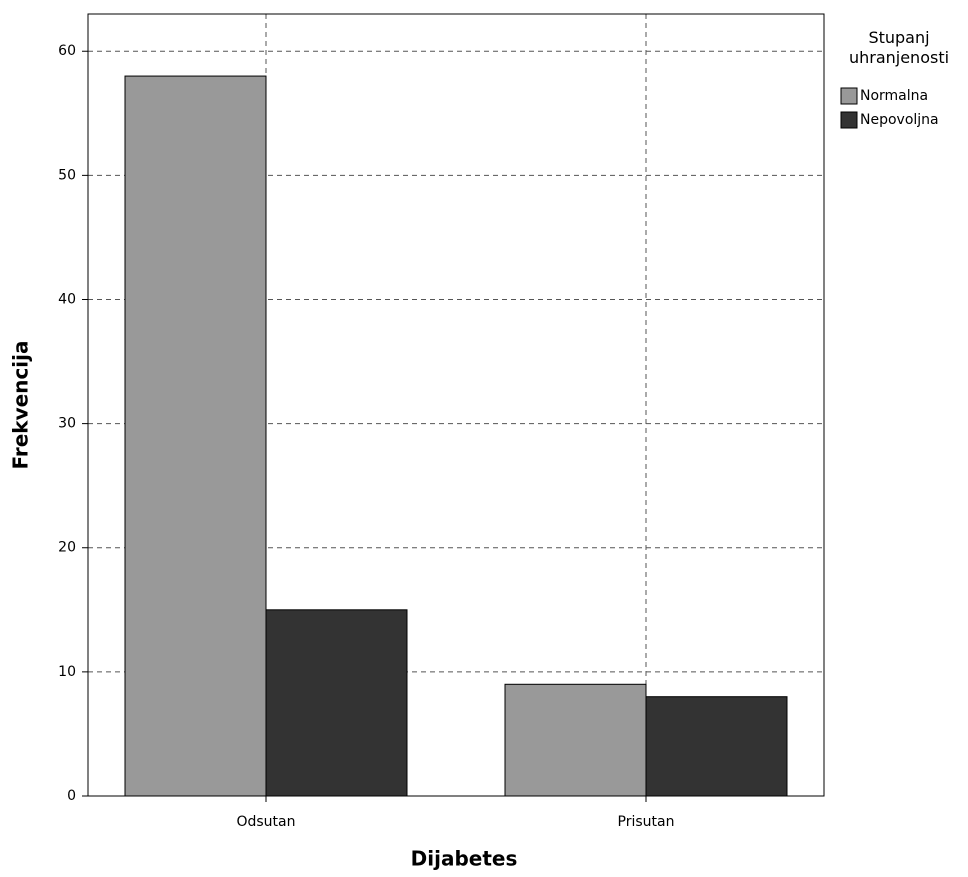  Describe the element at coordinates (21, 404) in the screenshot. I see `y-axis-title: Frekvencija` at that location.